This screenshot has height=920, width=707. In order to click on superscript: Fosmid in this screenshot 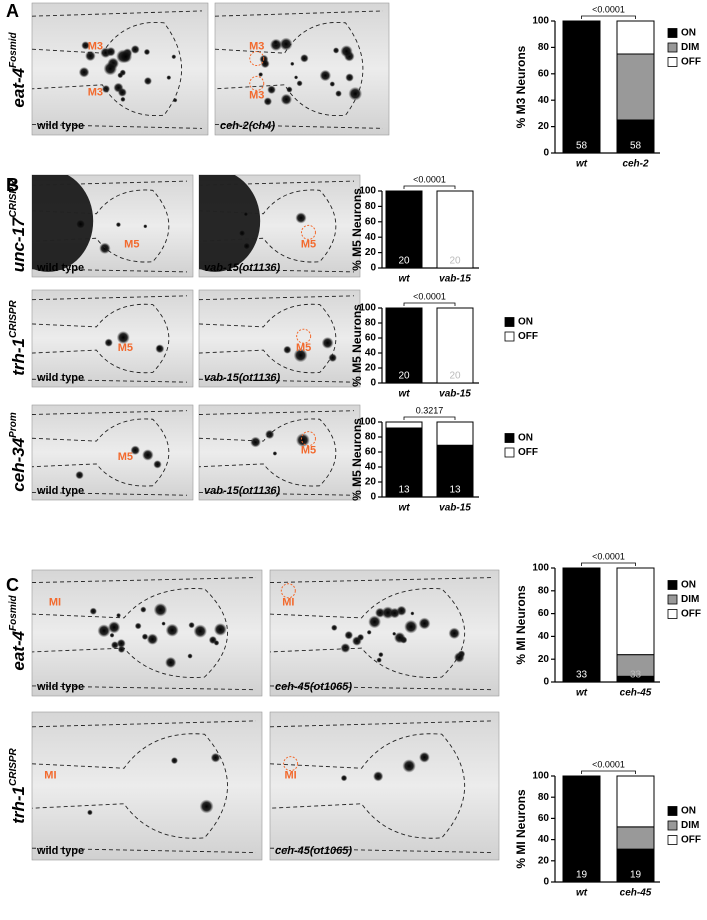, I will do `click(13, 49)`.